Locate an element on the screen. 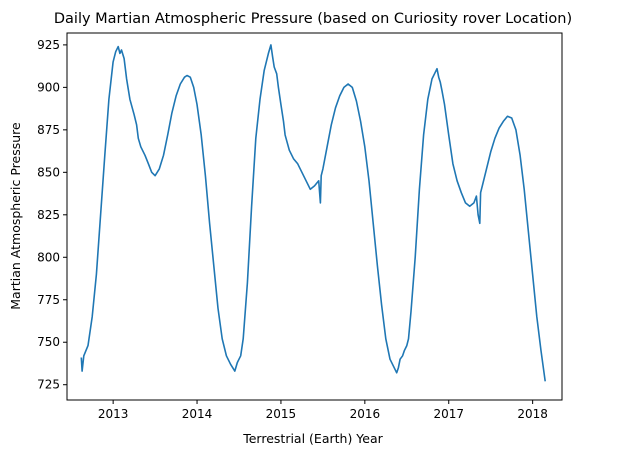 Image resolution: width=620 pixels, height=455 pixels. x-tick-label: 2017 is located at coordinates (448, 414).